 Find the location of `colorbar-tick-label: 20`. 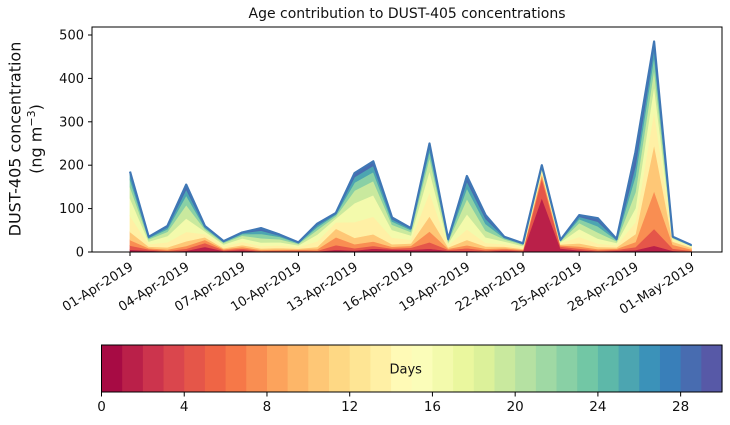

colorbar-tick-label: 20 is located at coordinates (515, 407).